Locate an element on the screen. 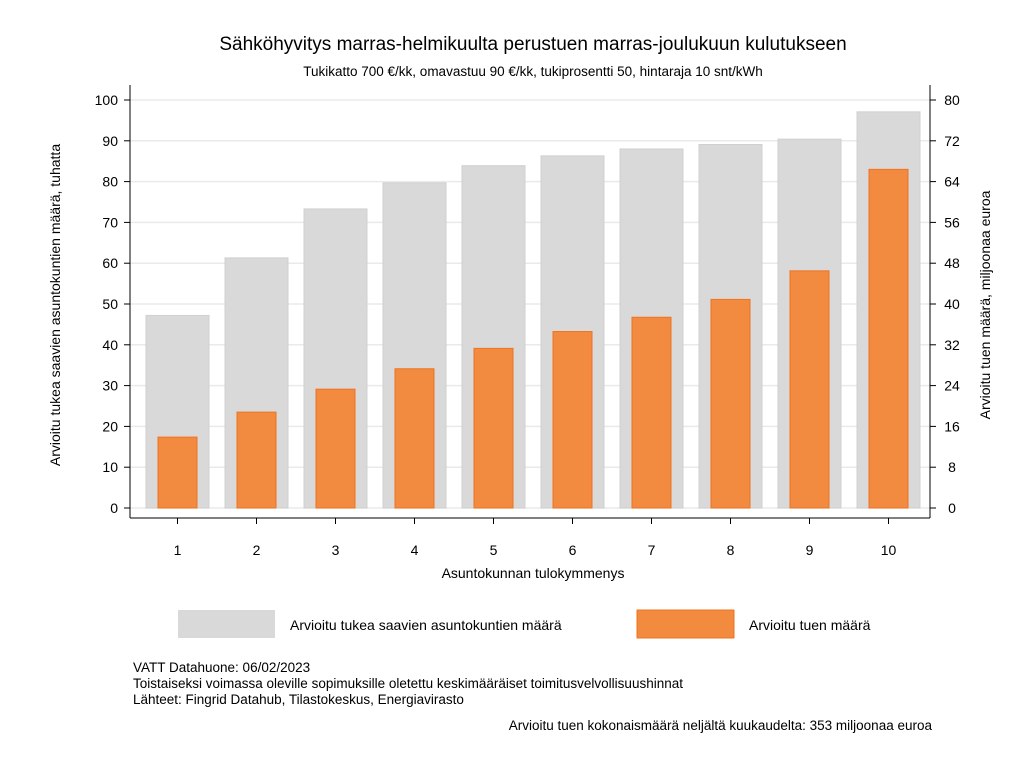  x-tick-label: 2 is located at coordinates (257, 550).